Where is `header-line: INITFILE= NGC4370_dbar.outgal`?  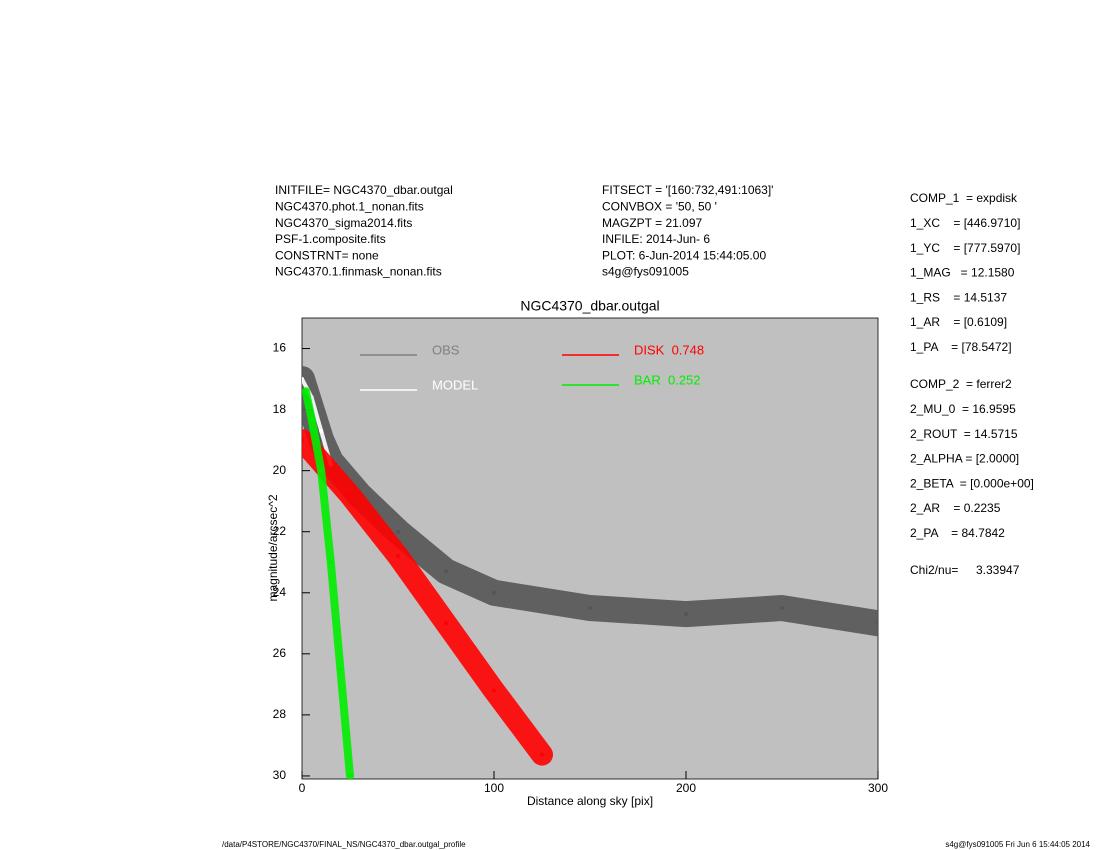 header-line: INITFILE= NGC4370_dbar.outgal is located at coordinates (364, 190).